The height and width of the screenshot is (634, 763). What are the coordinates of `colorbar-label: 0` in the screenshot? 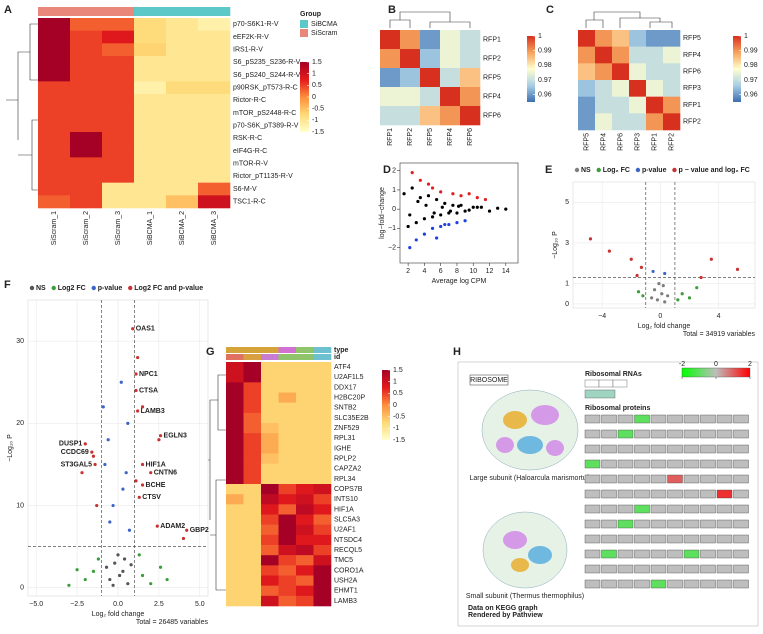 It's located at (395, 405).